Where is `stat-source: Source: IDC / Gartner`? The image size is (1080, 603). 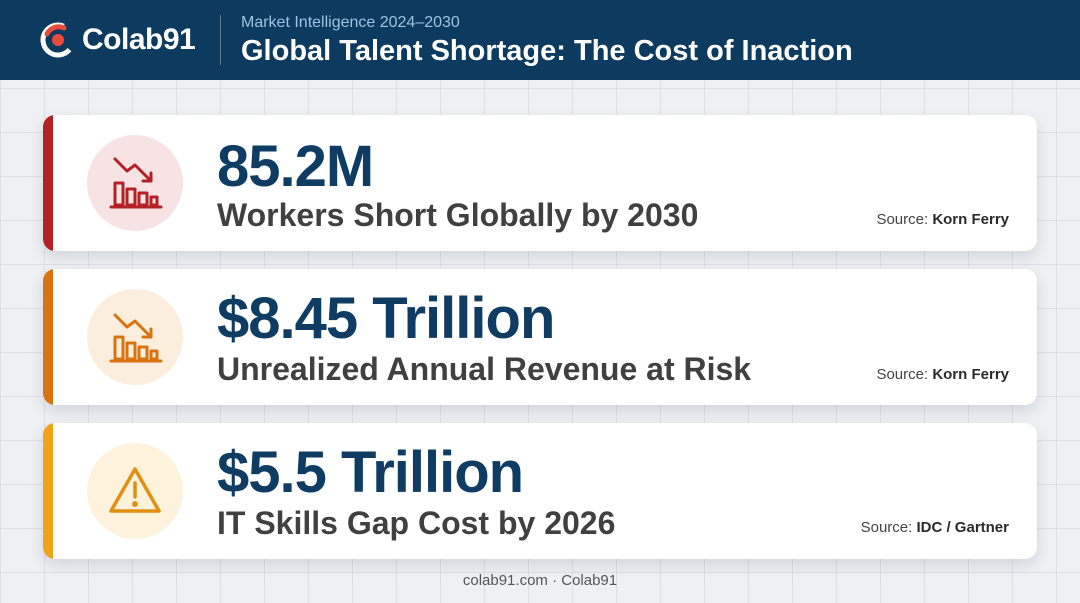
stat-source: Source: IDC / Gartner is located at coordinates (935, 527).